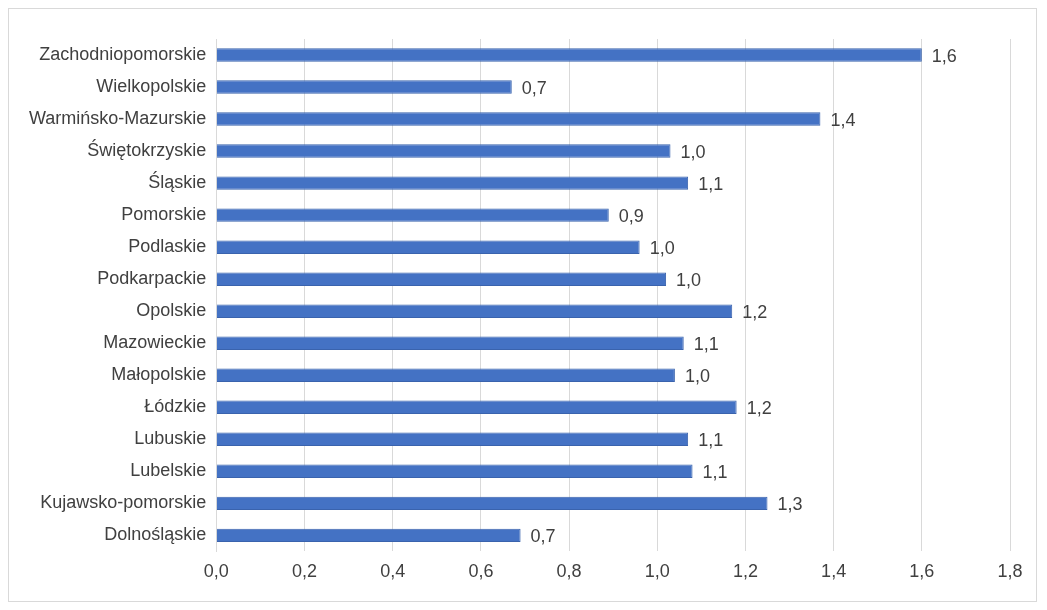 This screenshot has height=610, width=1047. Describe the element at coordinates (167, 246) in the screenshot. I see `y-tick-label: Podlaskie` at that location.